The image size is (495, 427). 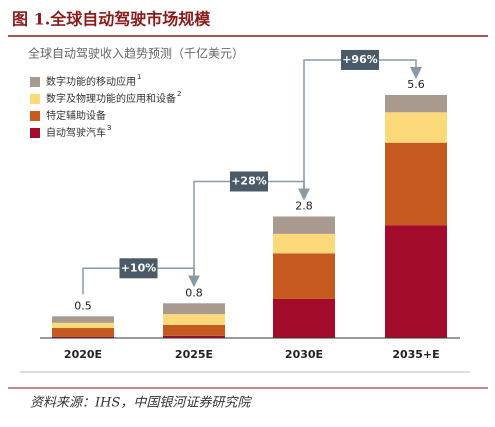 What do you see at coordinates (139, 77) in the screenshot?
I see `legend-note: 1` at bounding box center [139, 77].